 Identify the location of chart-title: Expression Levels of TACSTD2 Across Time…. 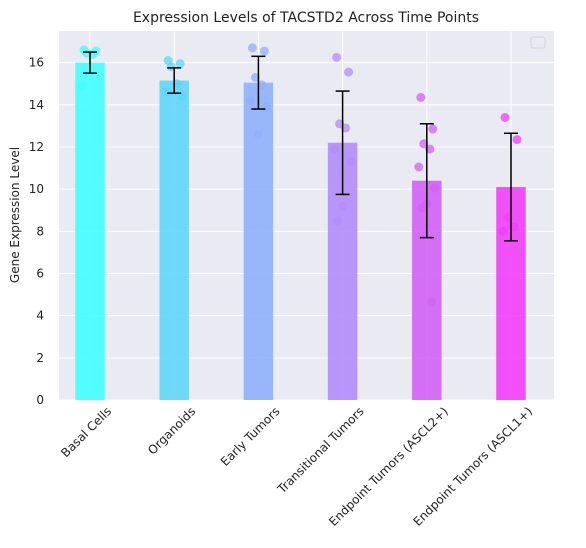
(306, 18).